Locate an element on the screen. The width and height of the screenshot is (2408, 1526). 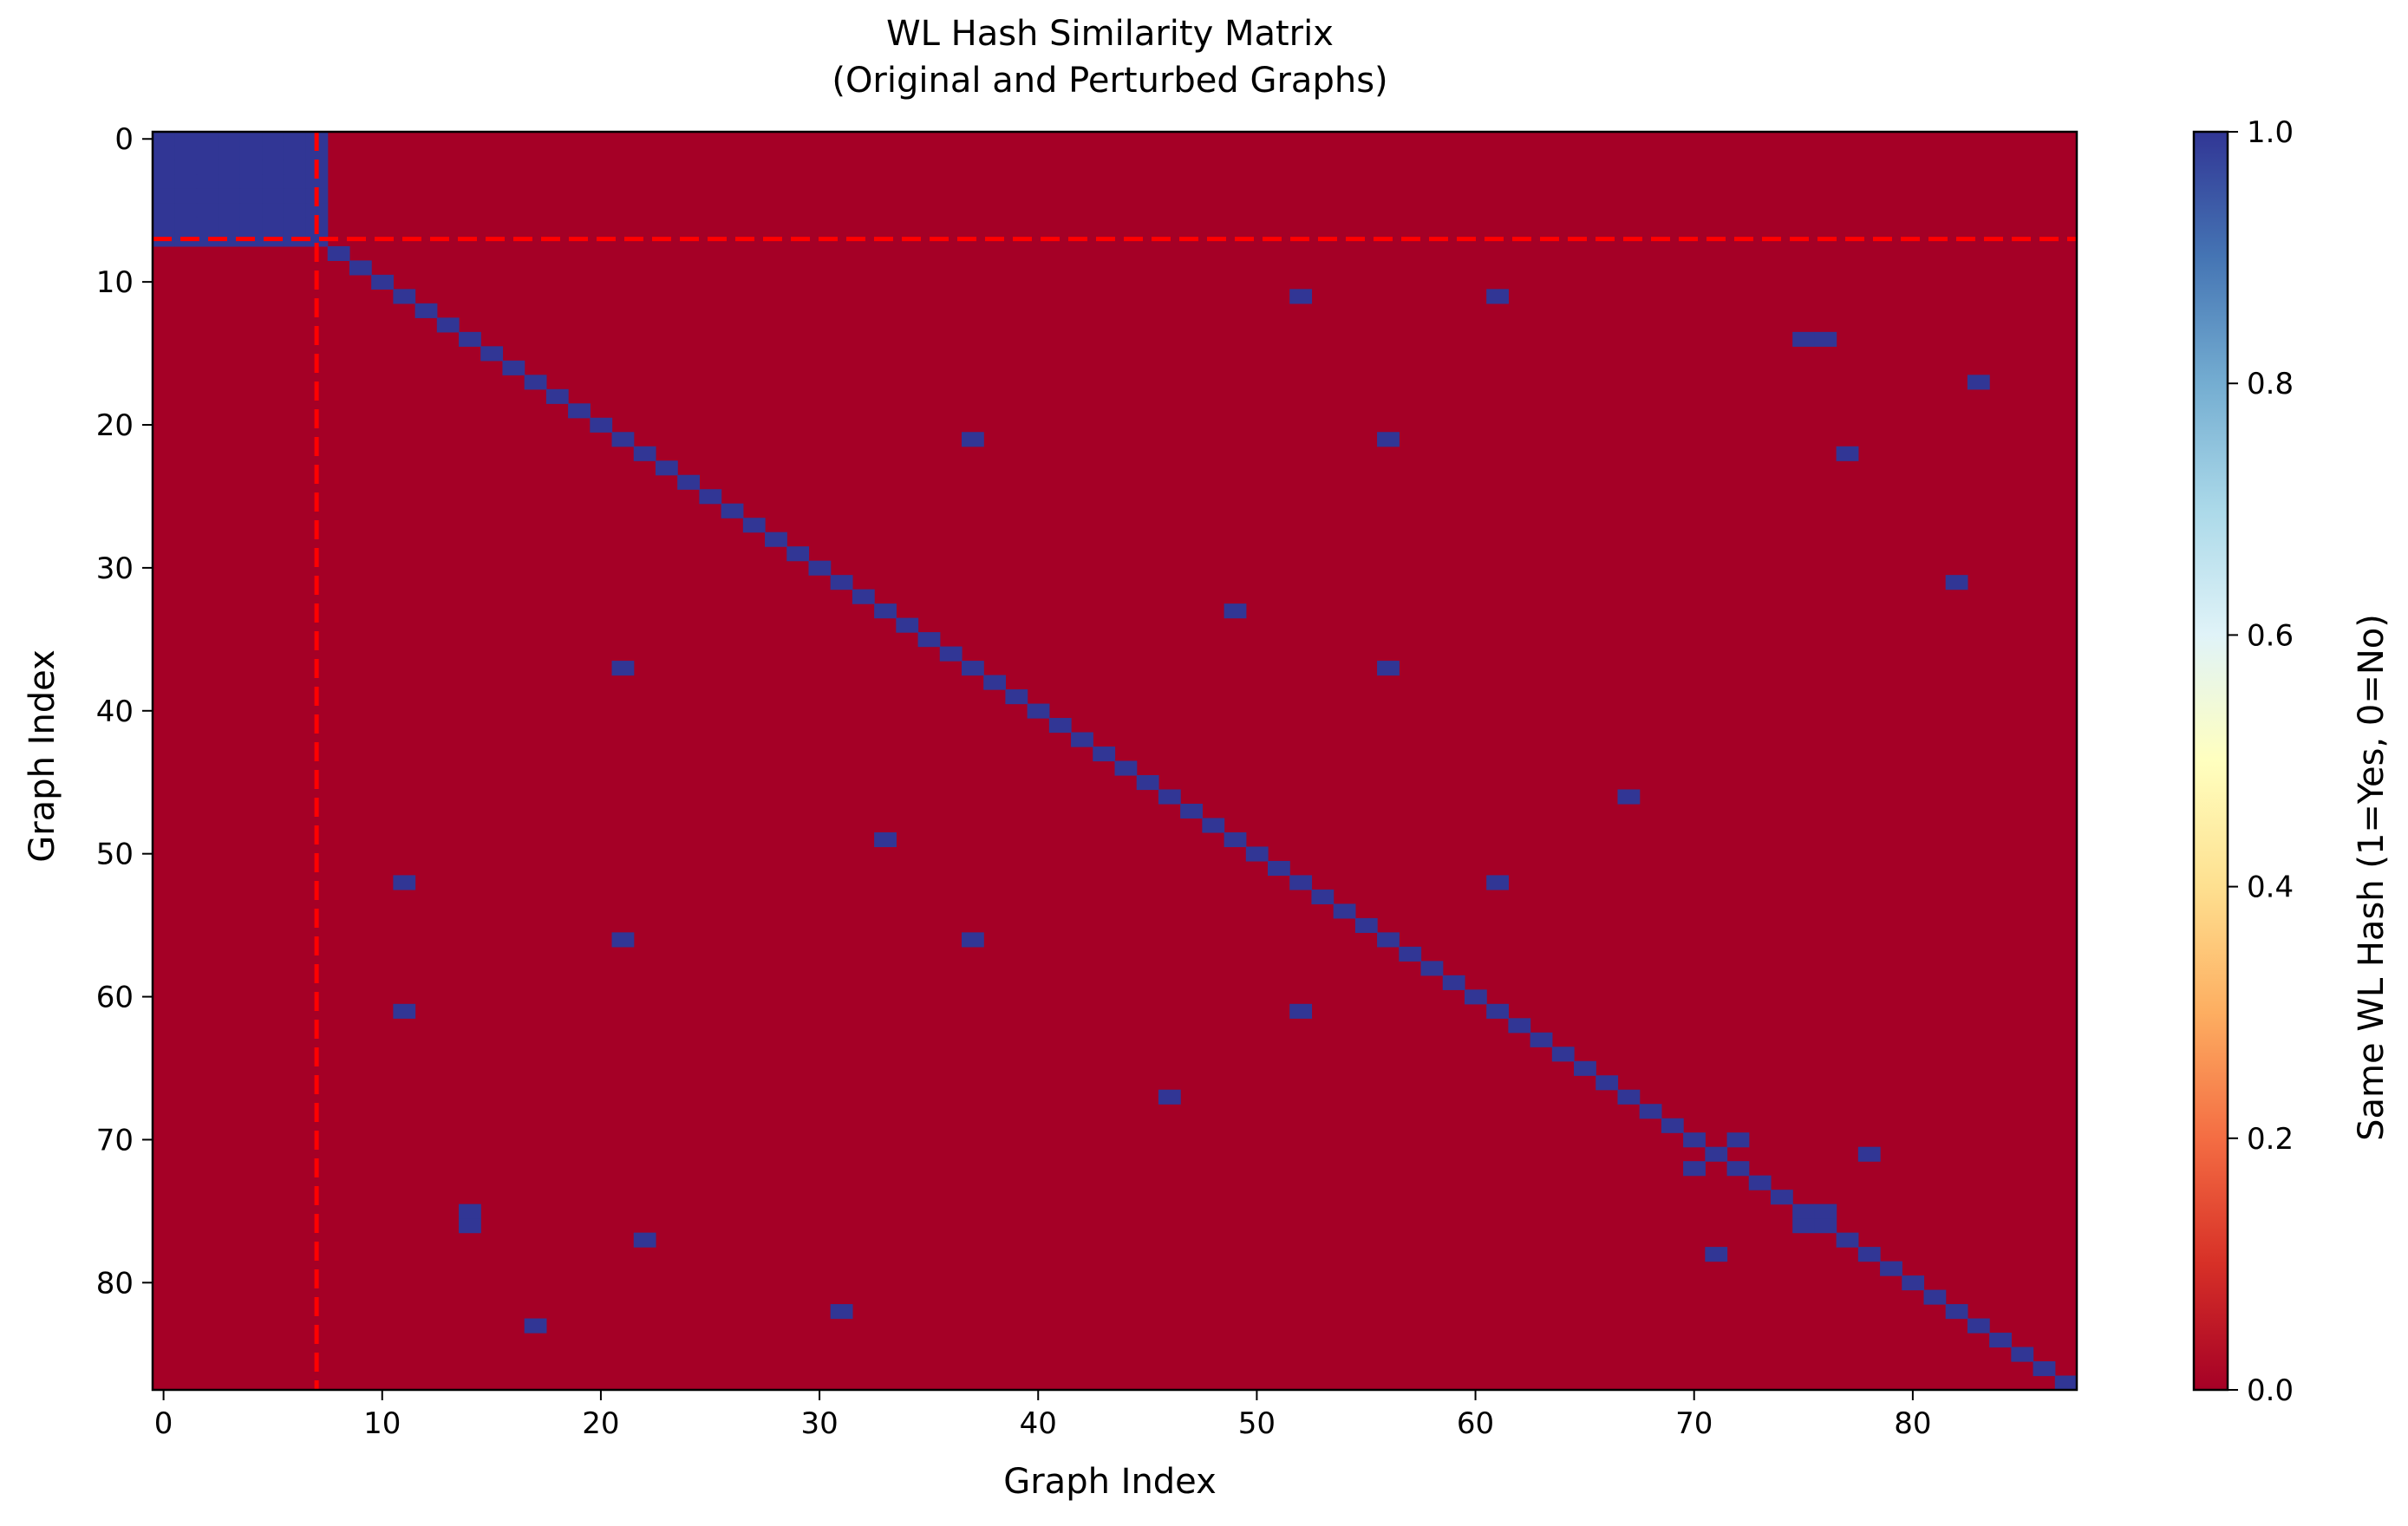
colorbar-tick-label: 0.2 is located at coordinates (2270, 1139).